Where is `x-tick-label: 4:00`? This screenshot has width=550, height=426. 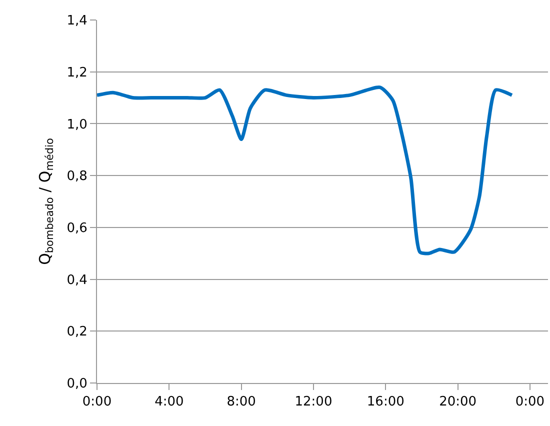
x-tick-label: 4:00 is located at coordinates (169, 402).